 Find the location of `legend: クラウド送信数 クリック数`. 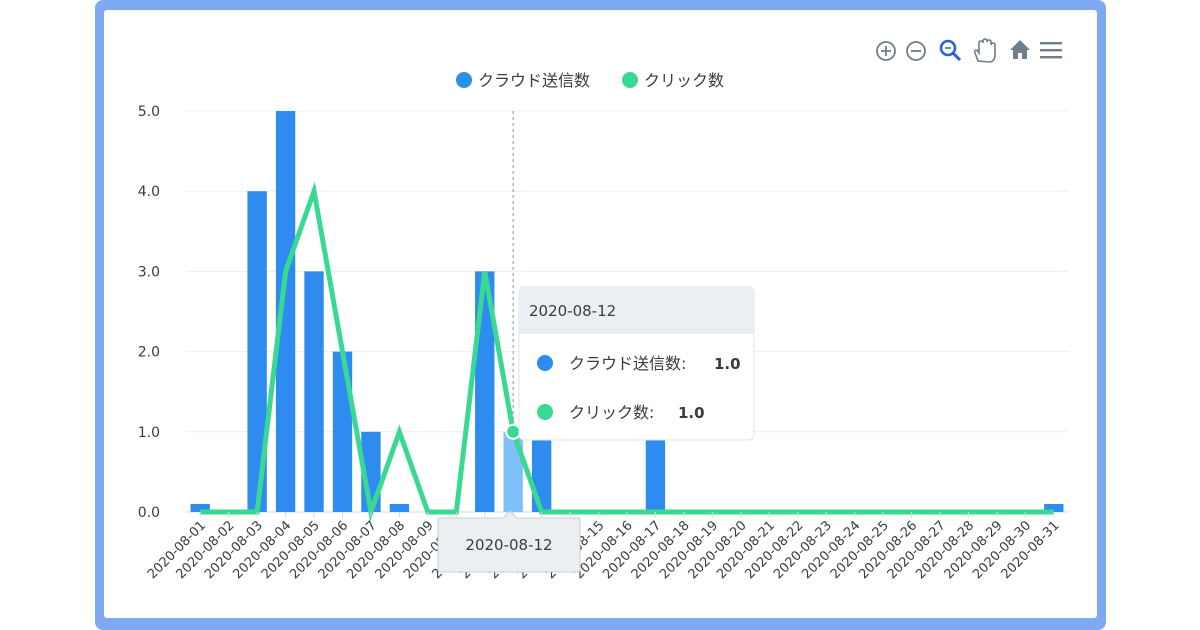

legend: クラウド送信数 クリック数 is located at coordinates (590, 80).